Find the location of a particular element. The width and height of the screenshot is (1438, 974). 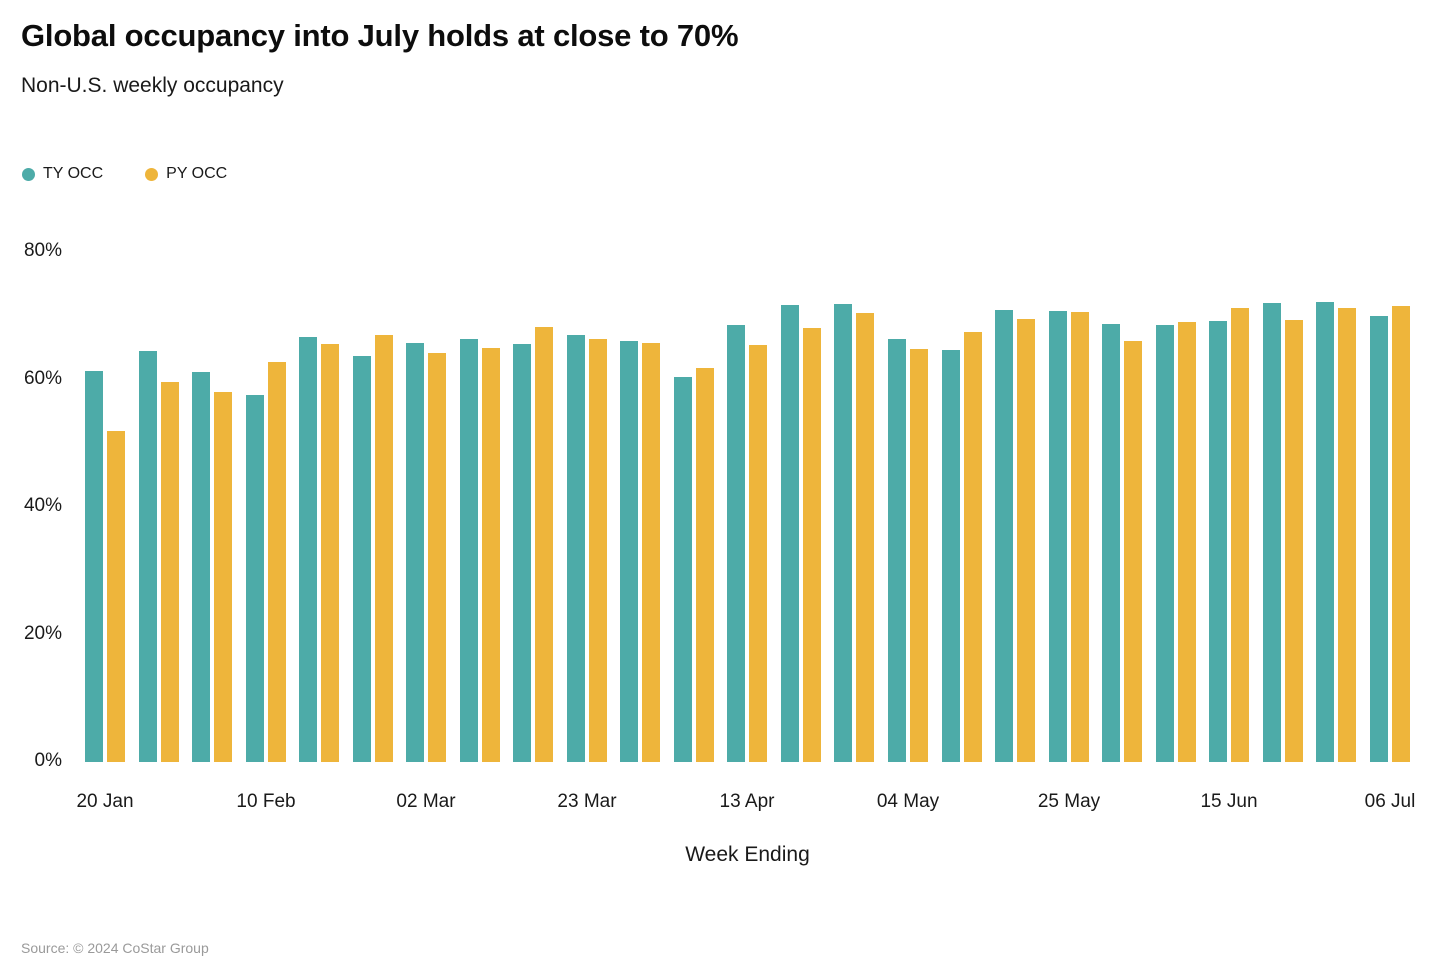

y-axis-labels: 0% 20% 40% 60% 80% is located at coordinates (31, 505).